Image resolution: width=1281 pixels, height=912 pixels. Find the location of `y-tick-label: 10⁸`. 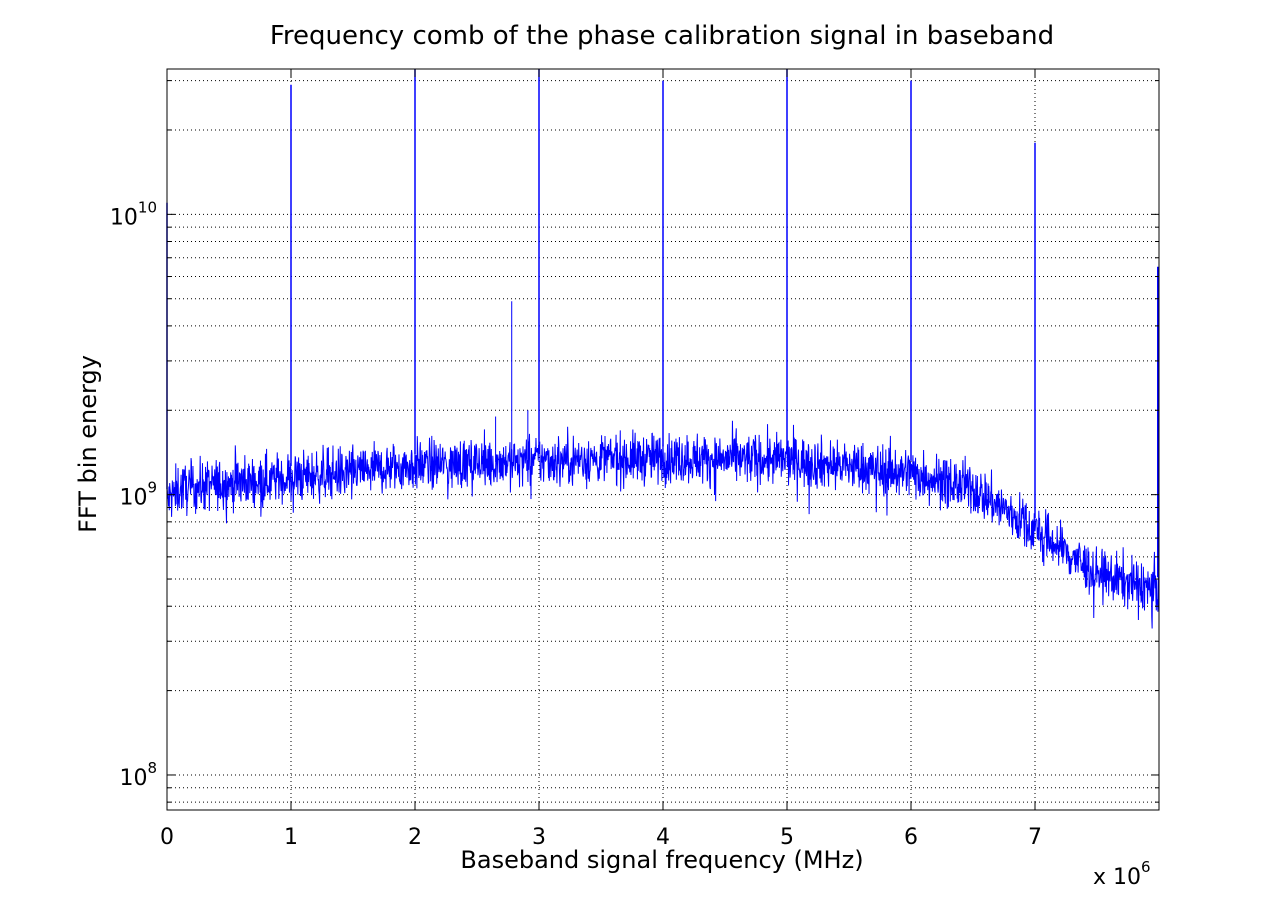

y-tick-label: 10⁸ is located at coordinates (138, 775).